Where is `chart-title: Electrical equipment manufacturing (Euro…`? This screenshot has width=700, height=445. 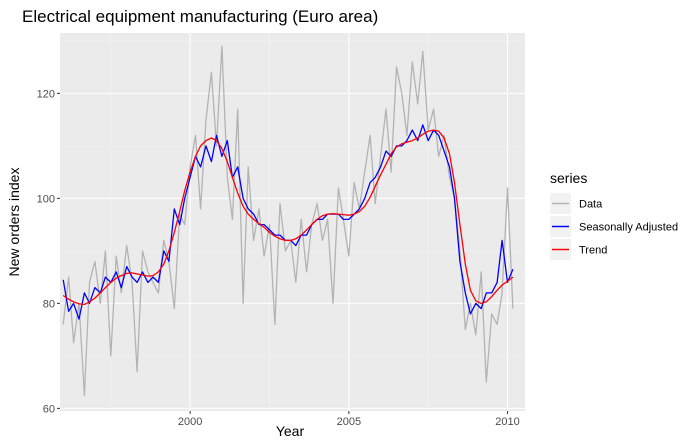 chart-title: Electrical equipment manufacturing (Euro… is located at coordinates (200, 16).